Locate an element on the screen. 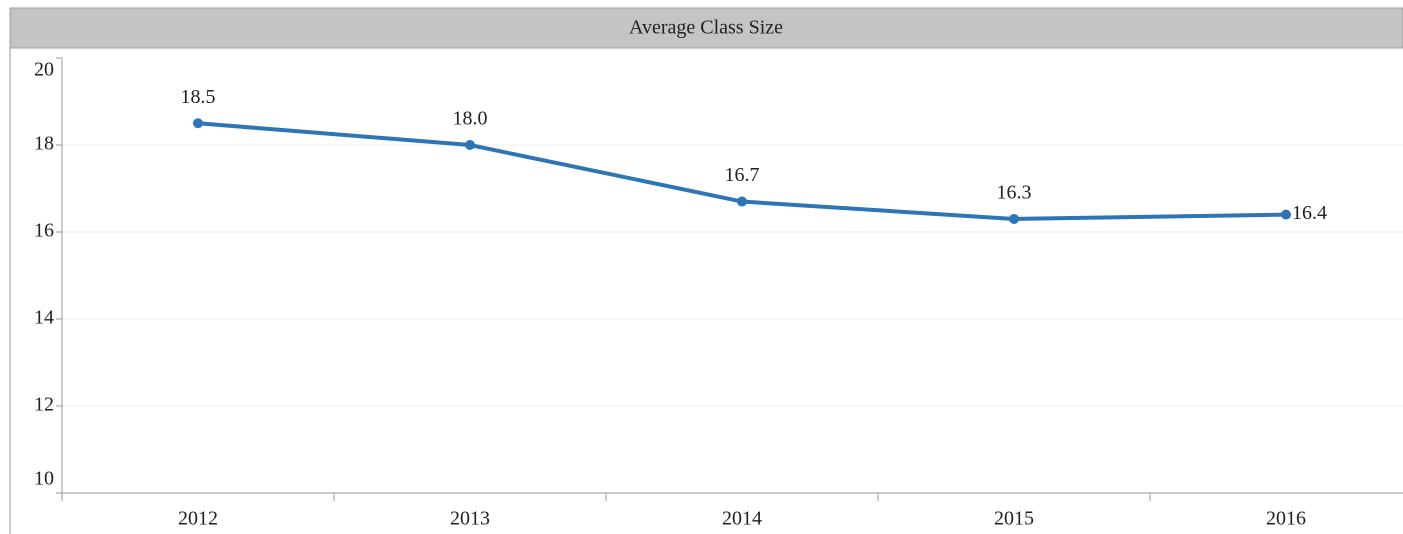  data-label: 16.3 is located at coordinates (1014, 193).